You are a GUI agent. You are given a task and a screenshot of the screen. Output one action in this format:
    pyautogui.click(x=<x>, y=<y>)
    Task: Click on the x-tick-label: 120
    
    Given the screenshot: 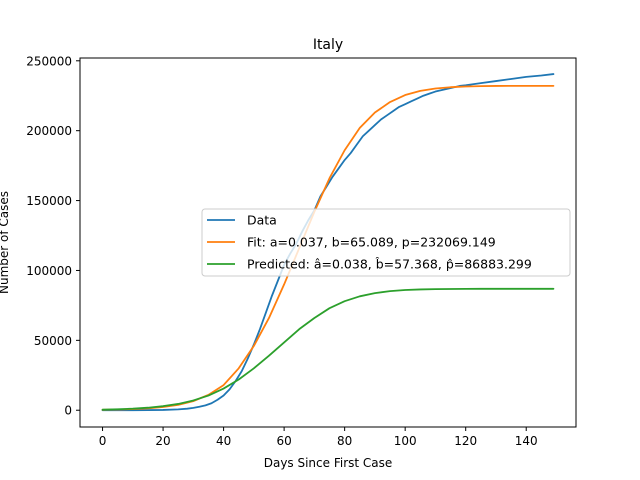 What is the action you would take?
    pyautogui.click(x=465, y=441)
    